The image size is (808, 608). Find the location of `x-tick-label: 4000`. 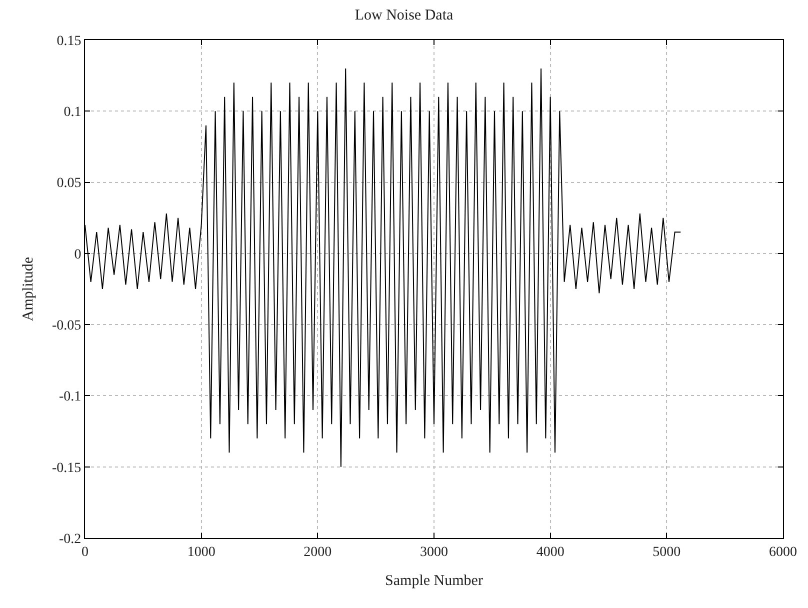

x-tick-label: 4000 is located at coordinates (550, 552).